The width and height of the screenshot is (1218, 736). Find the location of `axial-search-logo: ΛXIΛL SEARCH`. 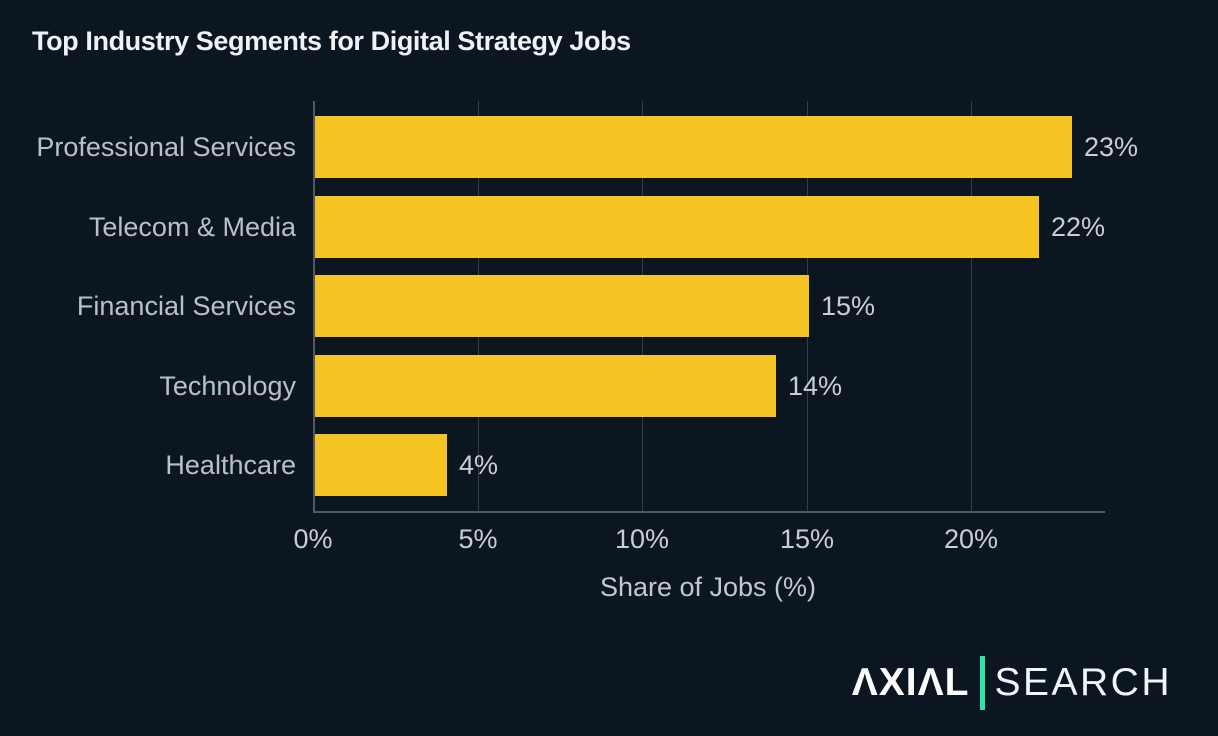

axial-search-logo: ΛXIΛL SEARCH is located at coordinates (1012, 683).